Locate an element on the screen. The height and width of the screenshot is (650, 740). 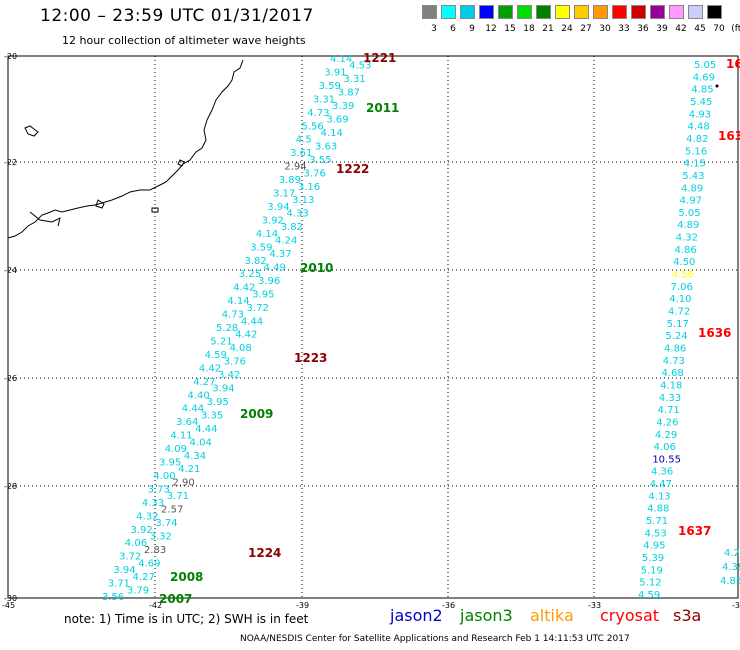
swh-value: 3.35 is located at coordinates (212, 415).